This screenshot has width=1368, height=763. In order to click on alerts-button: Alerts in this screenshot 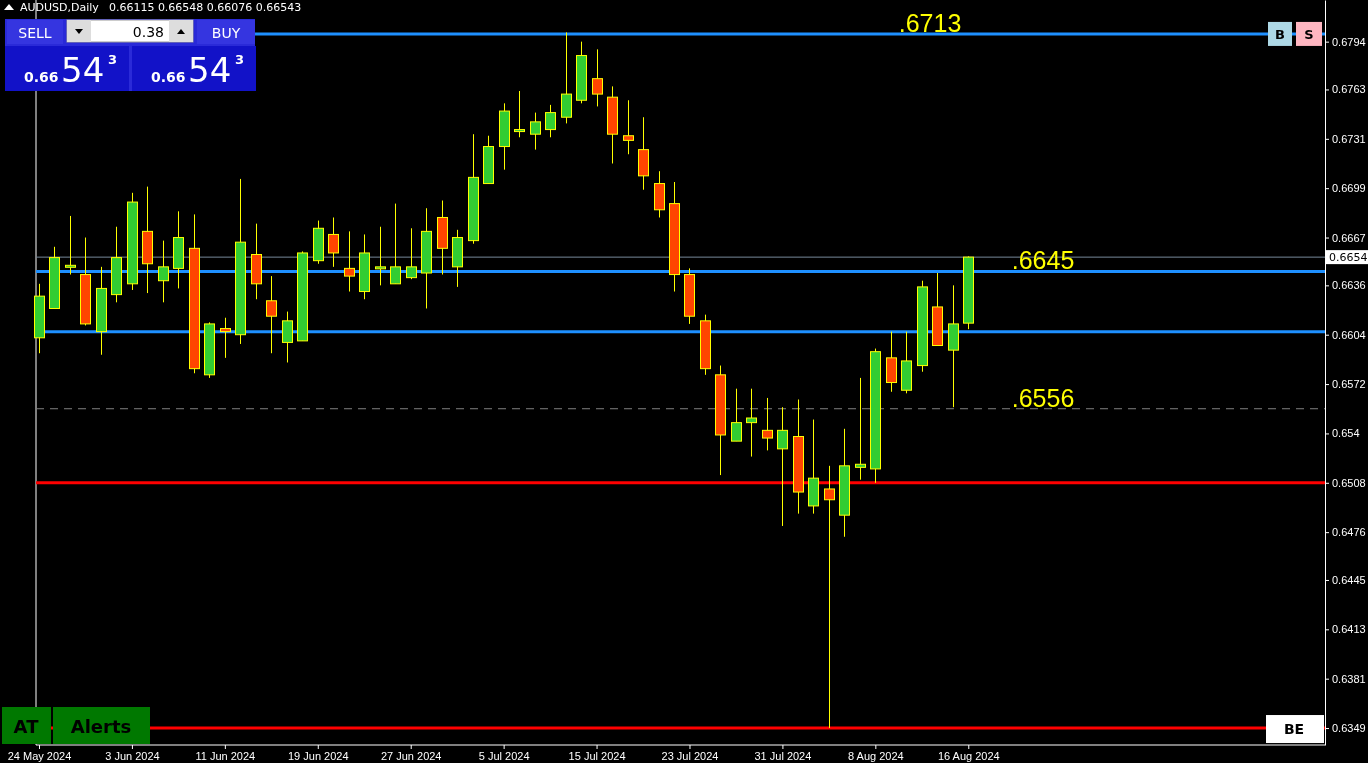, I will do `click(101, 725)`.